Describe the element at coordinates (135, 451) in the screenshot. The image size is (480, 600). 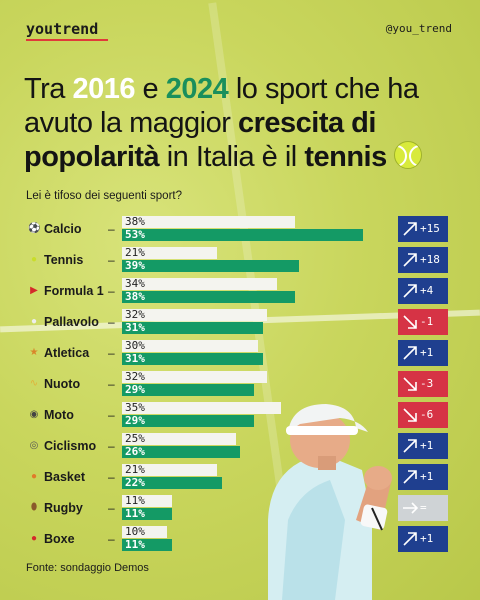
I see `data-label: 26%` at that location.